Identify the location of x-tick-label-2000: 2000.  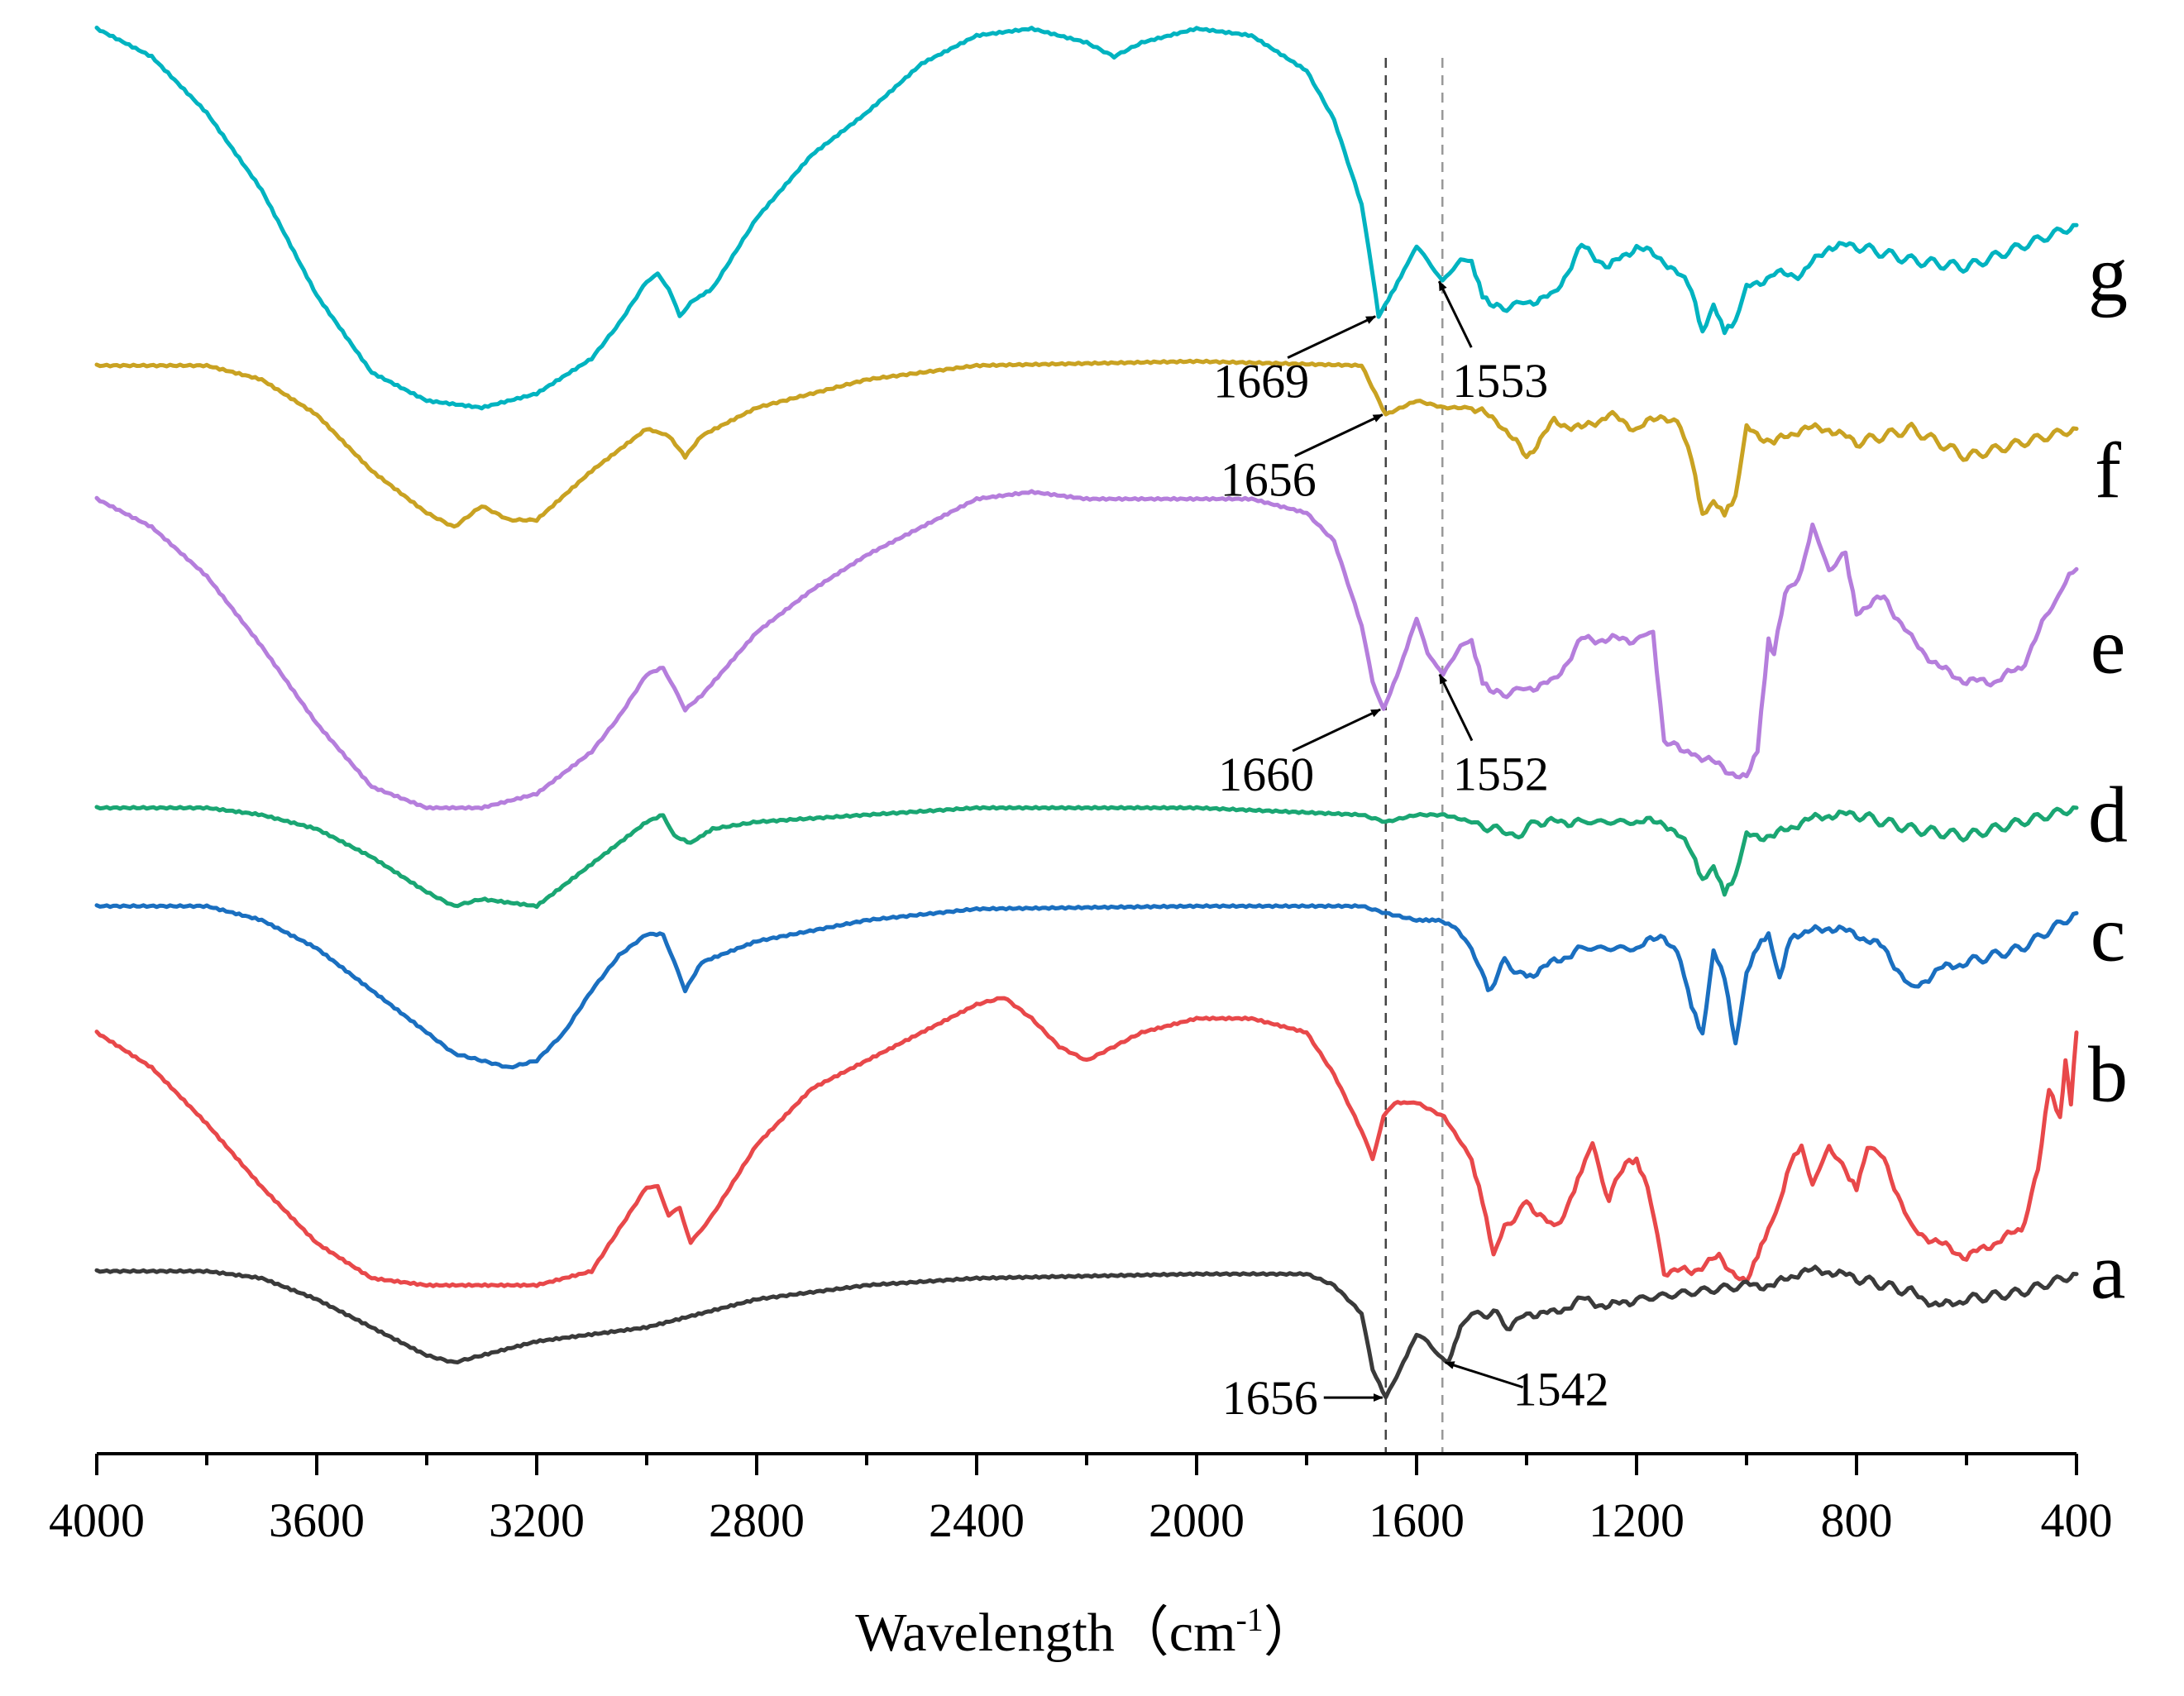
(1197, 1520).